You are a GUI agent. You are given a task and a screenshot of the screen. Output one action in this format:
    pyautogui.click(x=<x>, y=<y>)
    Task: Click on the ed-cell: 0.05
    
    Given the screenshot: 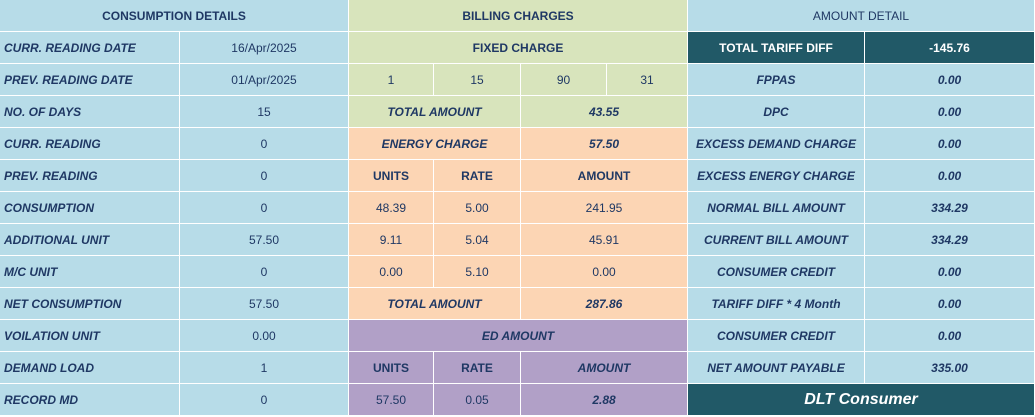 What is the action you would take?
    pyautogui.click(x=477, y=400)
    